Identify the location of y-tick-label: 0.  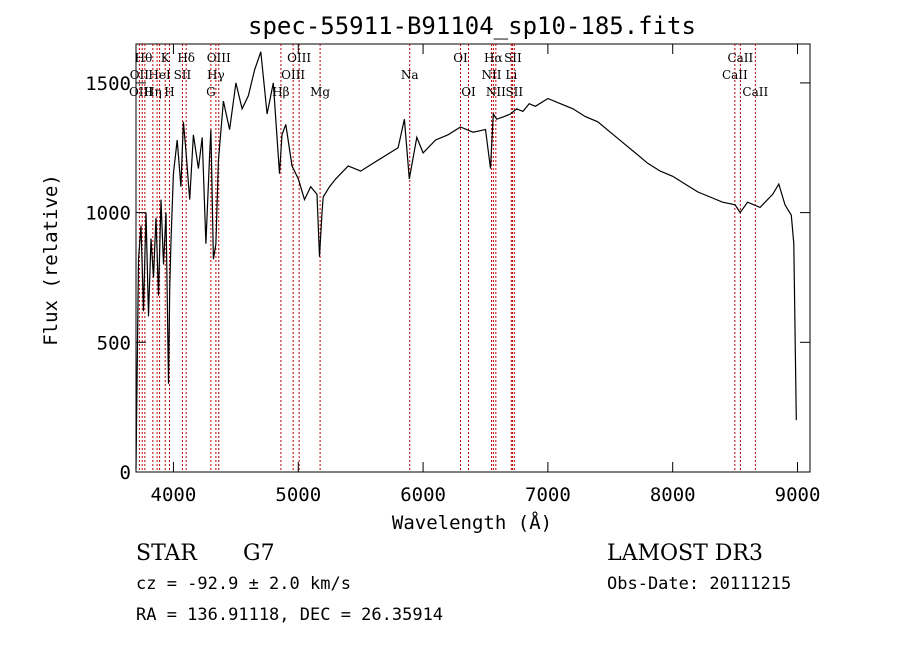
(125, 473).